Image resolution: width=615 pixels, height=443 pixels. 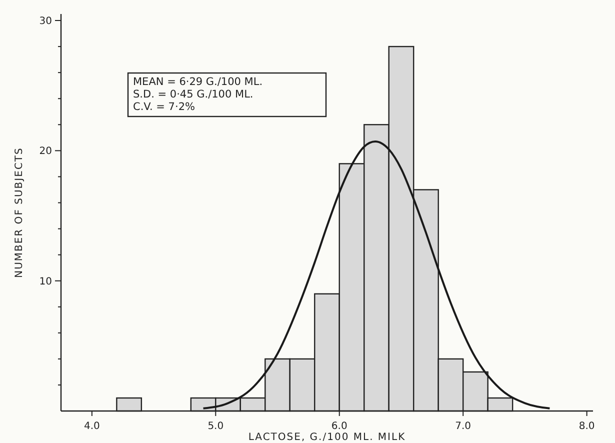 I want to click on x-tick-label: 5.0, so click(x=216, y=426).